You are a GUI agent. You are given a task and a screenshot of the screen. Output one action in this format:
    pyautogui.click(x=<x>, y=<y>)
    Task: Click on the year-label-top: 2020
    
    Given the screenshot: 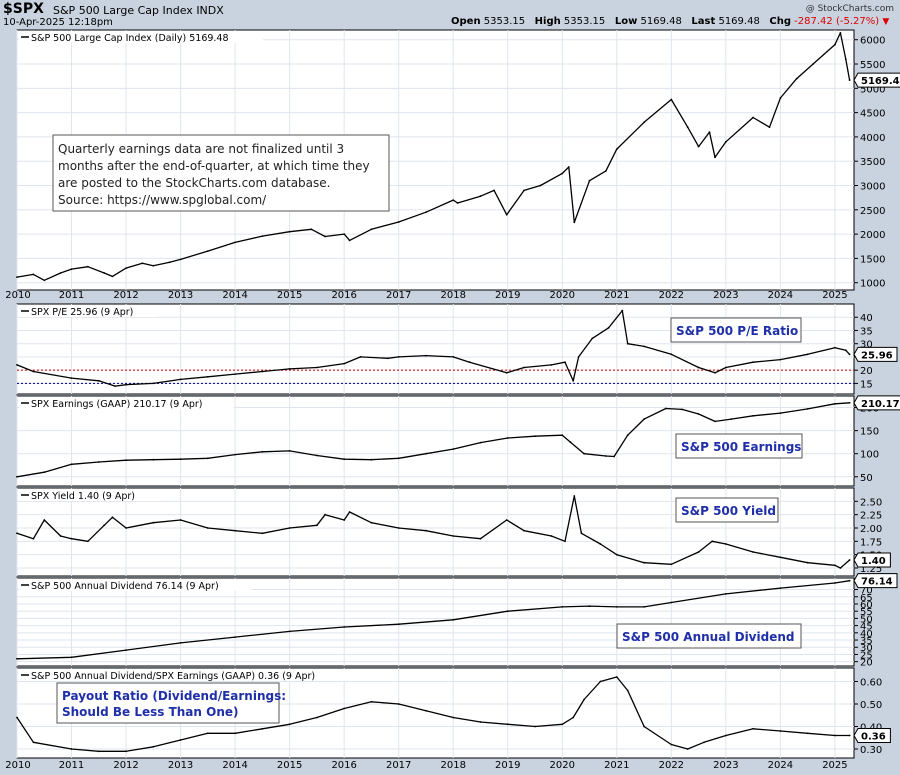 What is the action you would take?
    pyautogui.click(x=562, y=295)
    